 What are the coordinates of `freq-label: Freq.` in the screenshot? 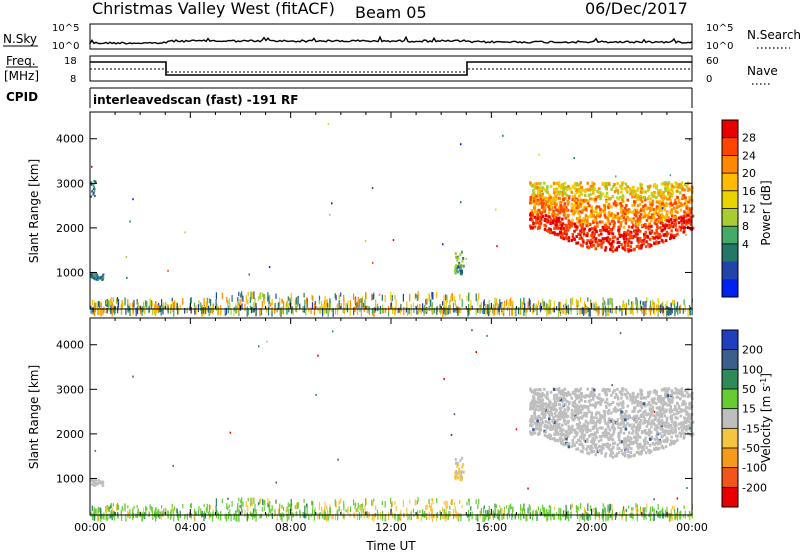 It's located at (21, 61).